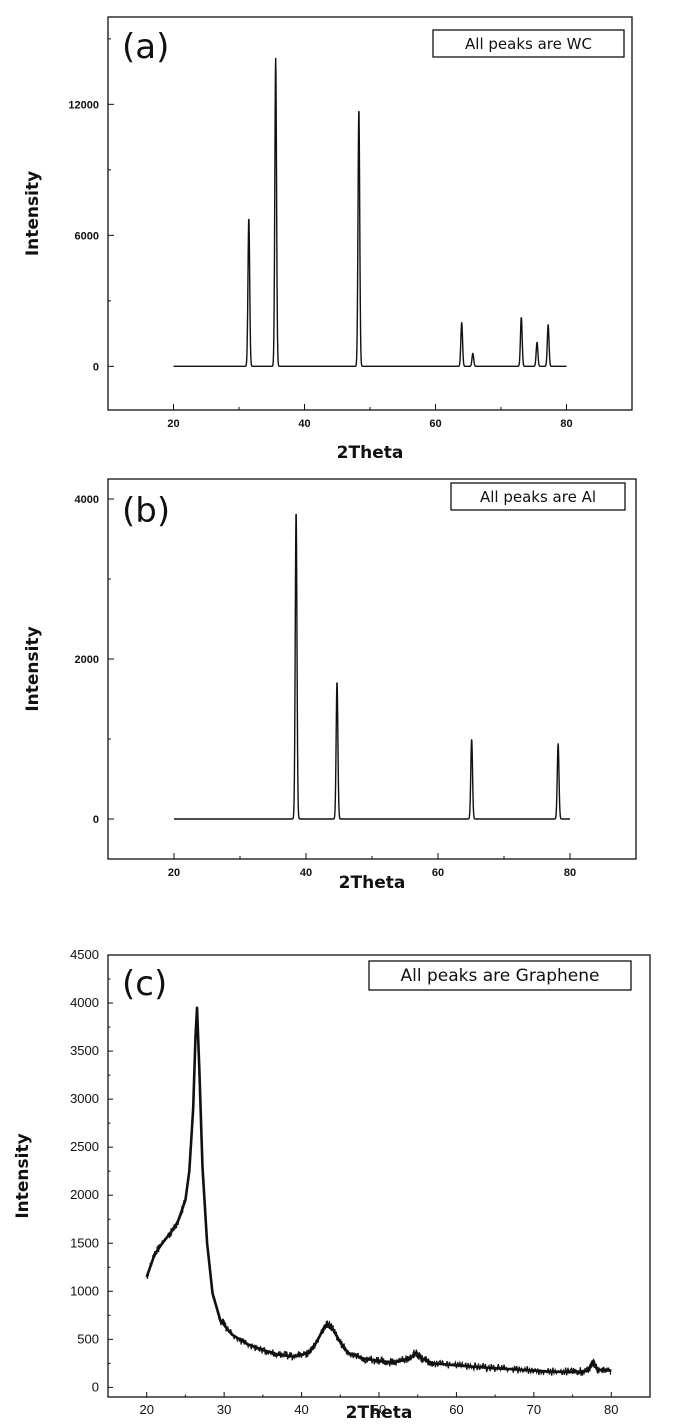  I want to click on annotation-text: All peaks are Graphene, so click(500, 976).